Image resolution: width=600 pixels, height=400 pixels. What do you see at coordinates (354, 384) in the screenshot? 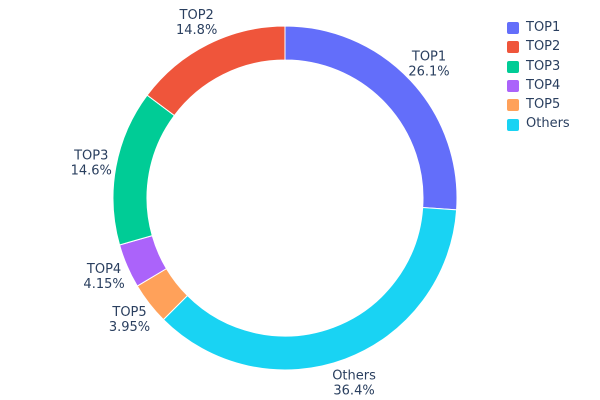
I see `slice-label-Others: Others 36.4%` at bounding box center [354, 384].